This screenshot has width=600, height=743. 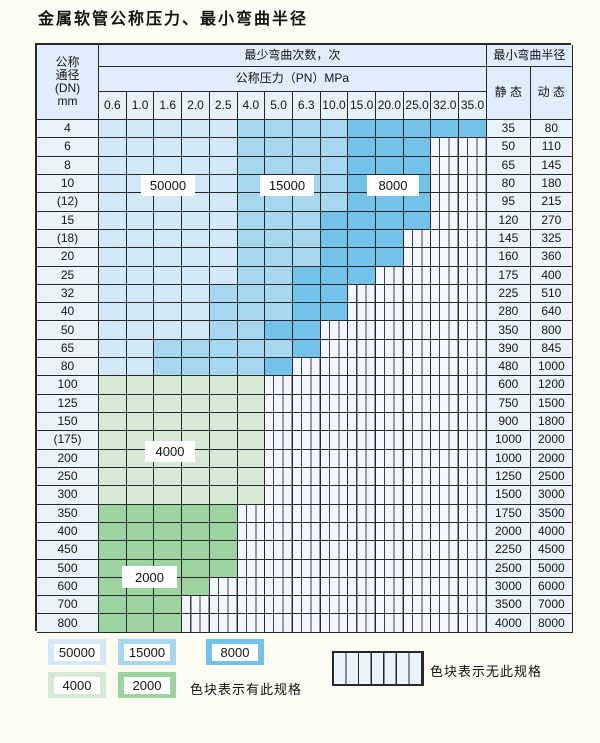 What do you see at coordinates (246, 689) in the screenshot?
I see `has-spec-caption: 色块表示有此规格` at bounding box center [246, 689].